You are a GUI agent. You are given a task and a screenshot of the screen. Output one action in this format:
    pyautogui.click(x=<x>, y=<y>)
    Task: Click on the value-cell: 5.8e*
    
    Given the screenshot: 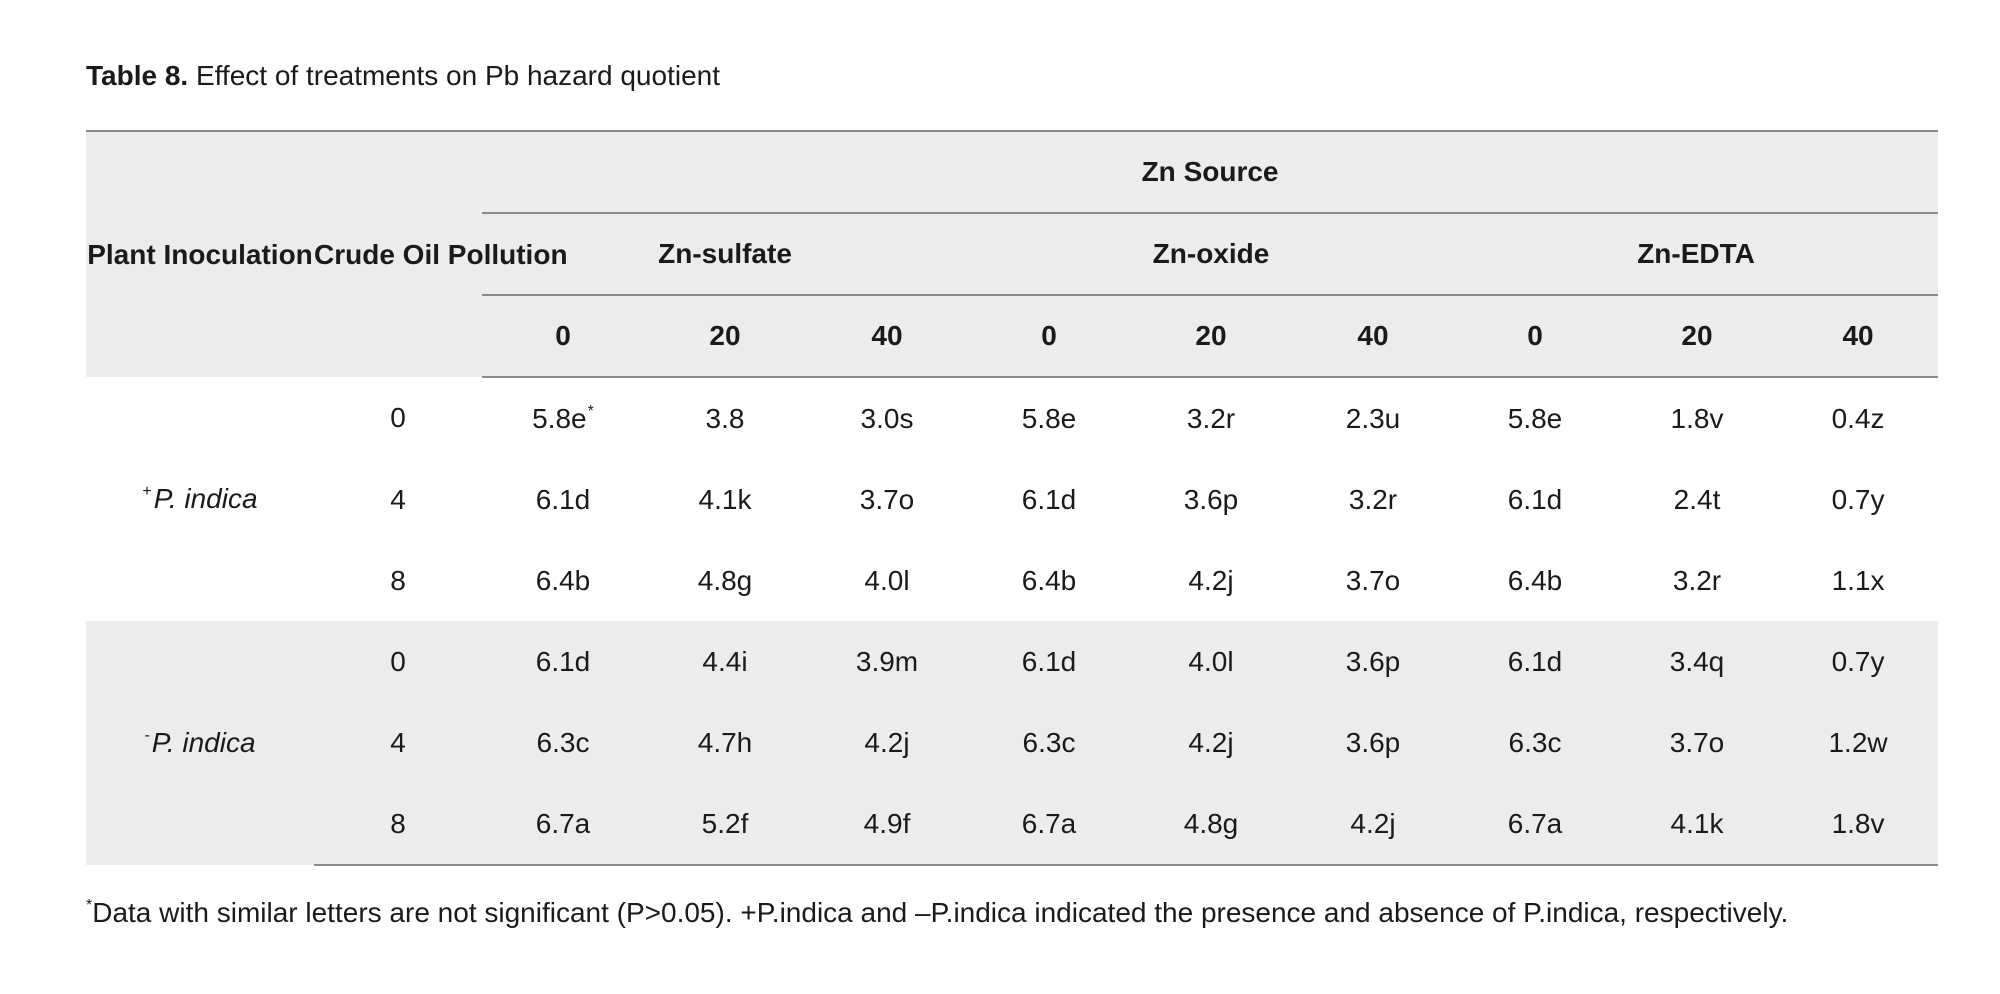 What is the action you would take?
    pyautogui.click(x=563, y=418)
    